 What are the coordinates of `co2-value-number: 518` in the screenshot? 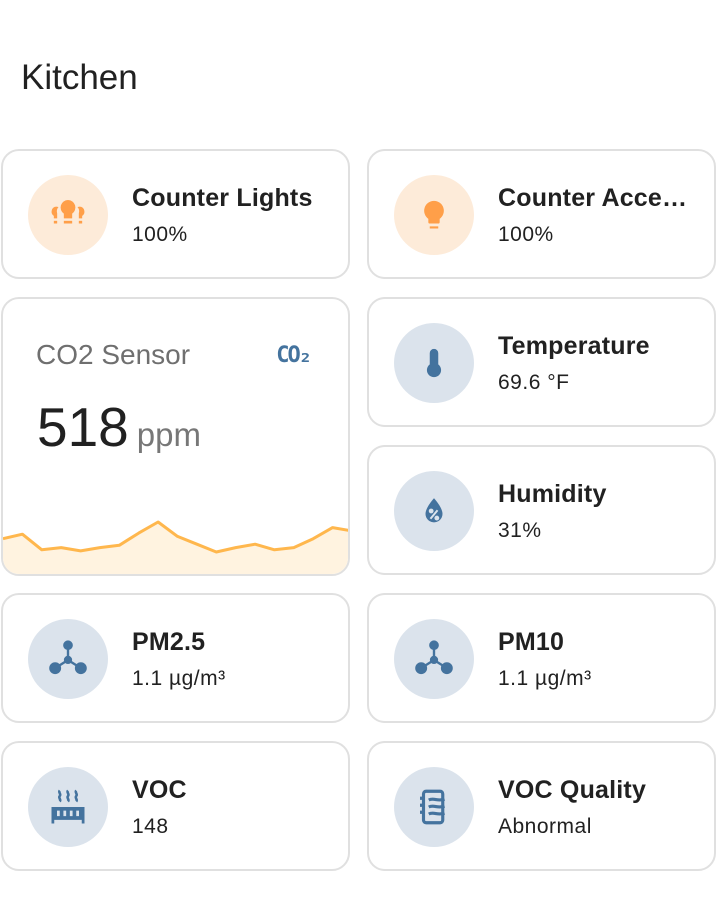 It's located at (83, 427).